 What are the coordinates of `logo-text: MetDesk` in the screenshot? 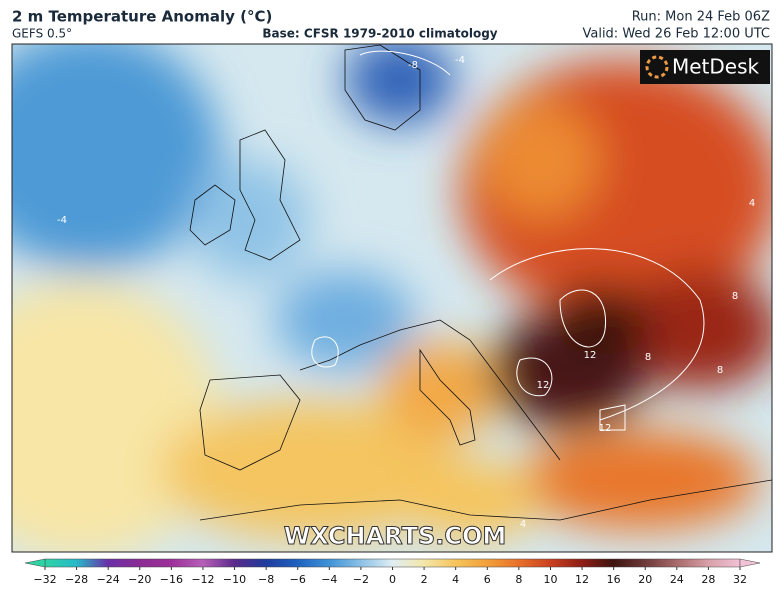 It's located at (716, 67).